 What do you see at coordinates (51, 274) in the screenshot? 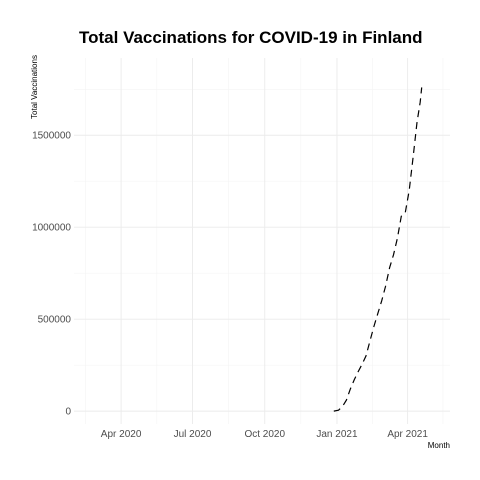
I see `y-tick-labels: 0 500000 1000000 1500000` at bounding box center [51, 274].